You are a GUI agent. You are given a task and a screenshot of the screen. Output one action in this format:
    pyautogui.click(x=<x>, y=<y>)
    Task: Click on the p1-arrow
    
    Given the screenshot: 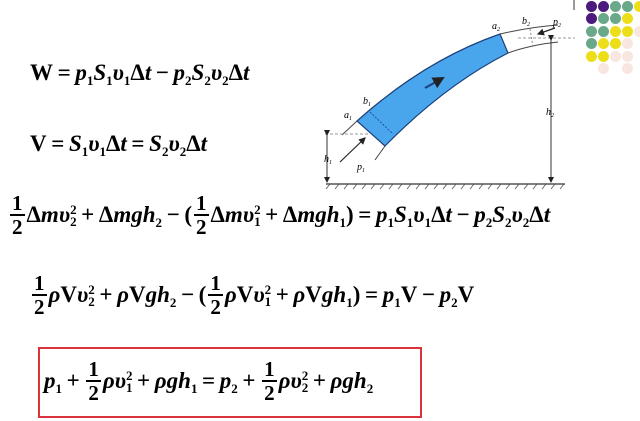 What is the action you would take?
    pyautogui.click(x=352, y=150)
    